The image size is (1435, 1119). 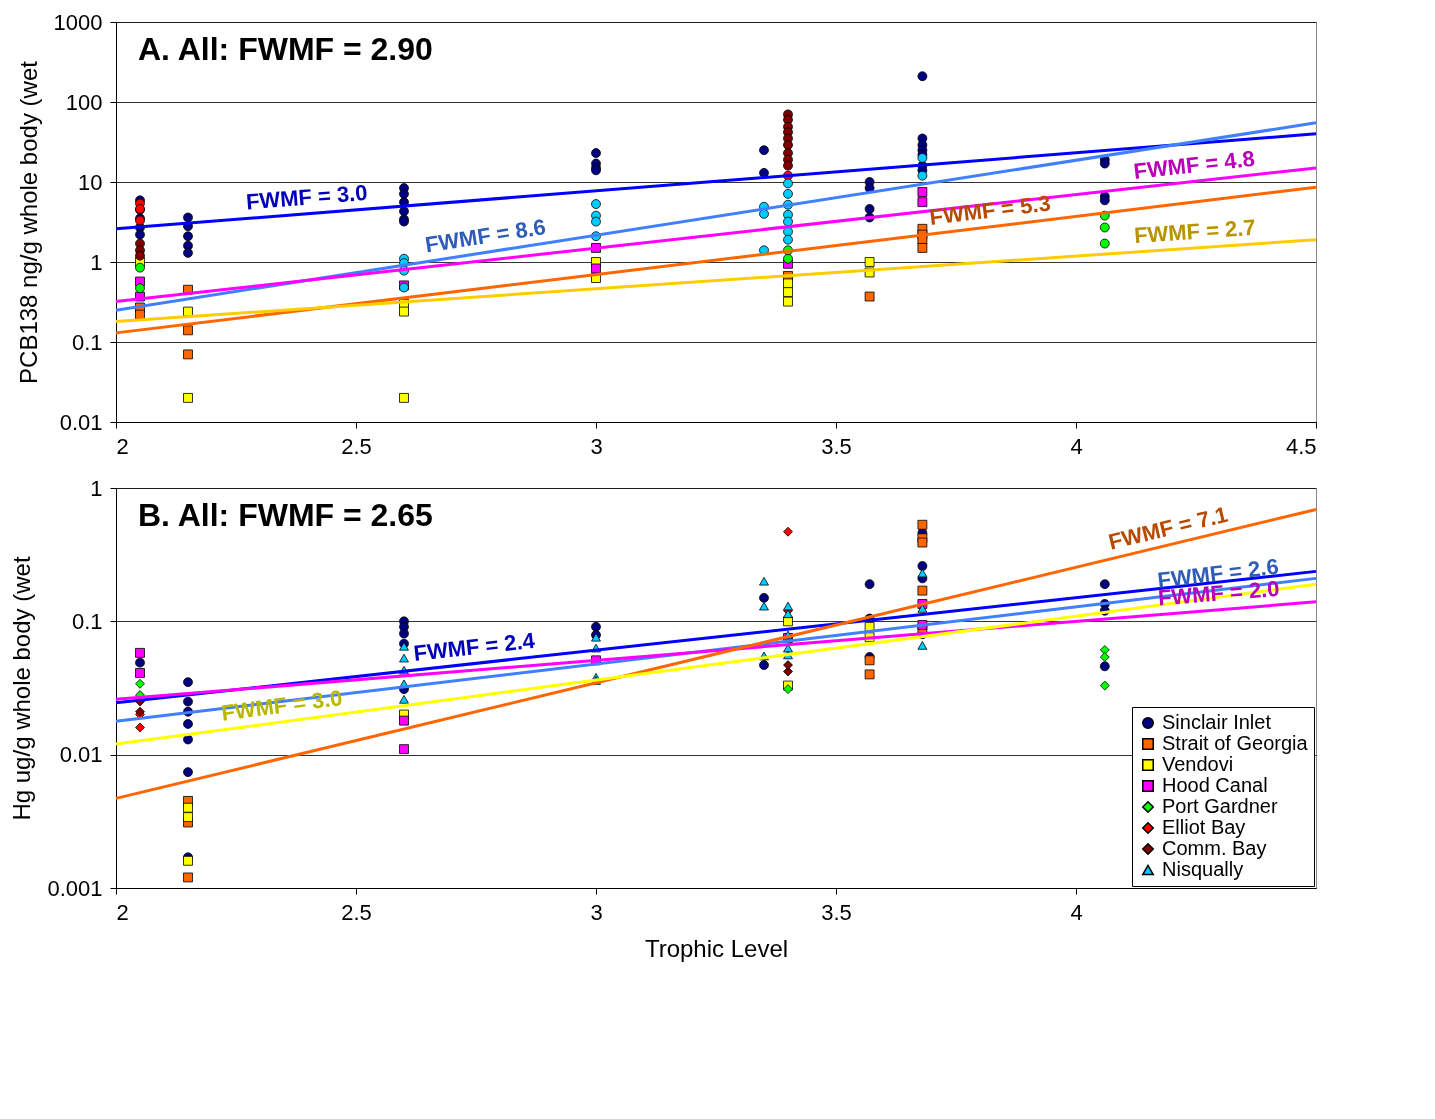 What do you see at coordinates (285, 515) in the screenshot?
I see `chart-title: B. All: FWMF = 2.65` at bounding box center [285, 515].